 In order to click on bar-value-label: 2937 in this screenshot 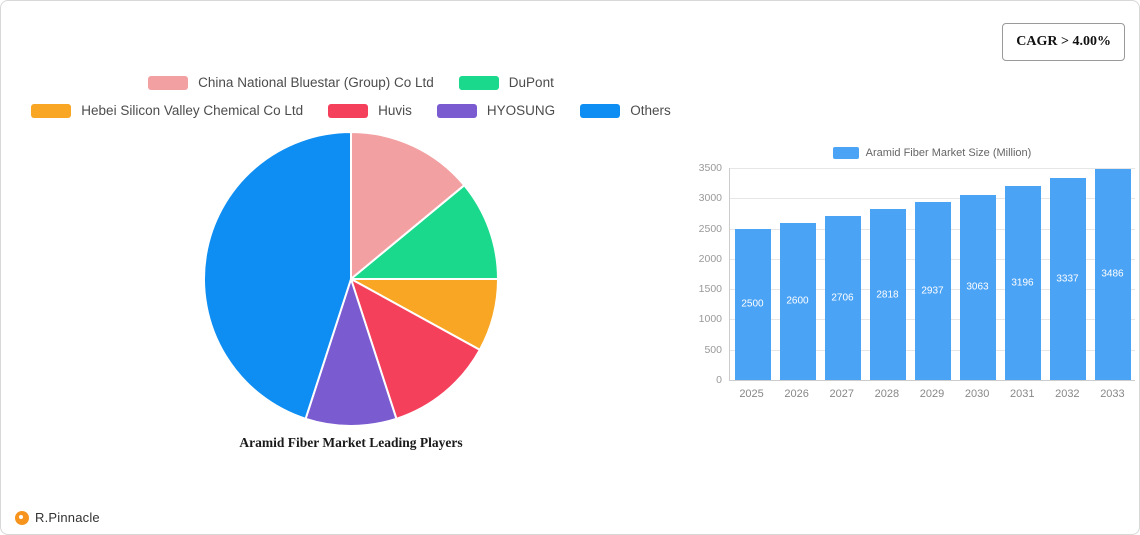, I will do `click(932, 291)`.